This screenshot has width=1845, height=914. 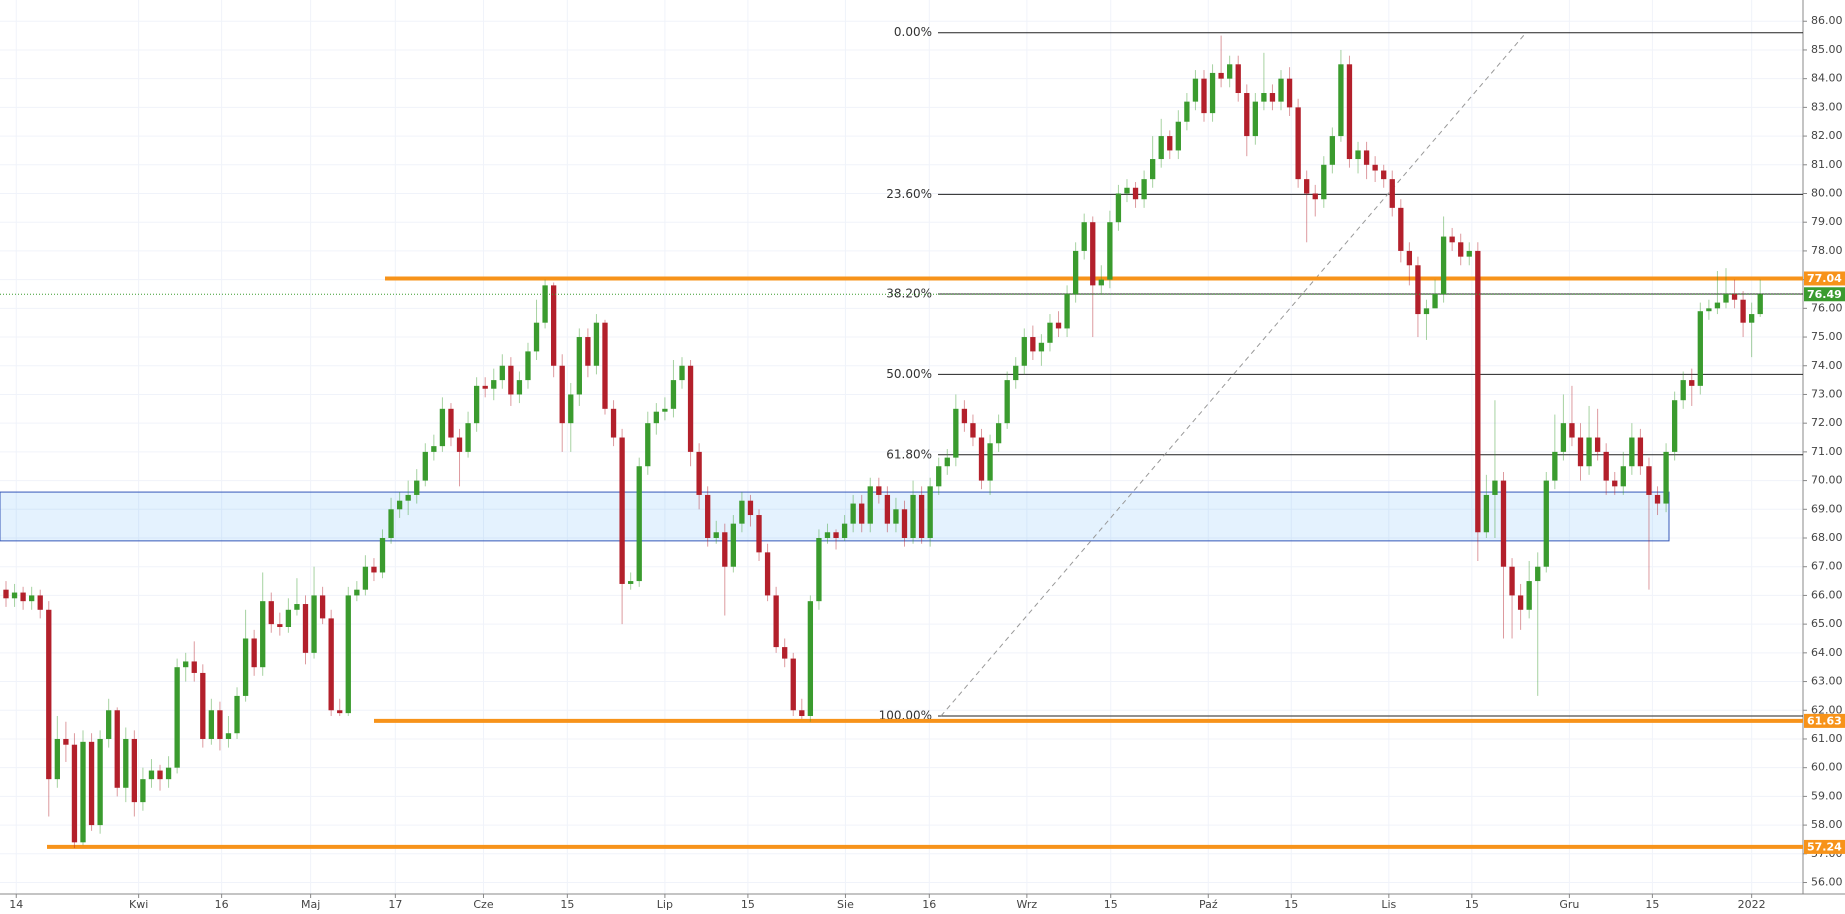 I want to click on price-tag-label: 77.04, so click(x=1824, y=278).